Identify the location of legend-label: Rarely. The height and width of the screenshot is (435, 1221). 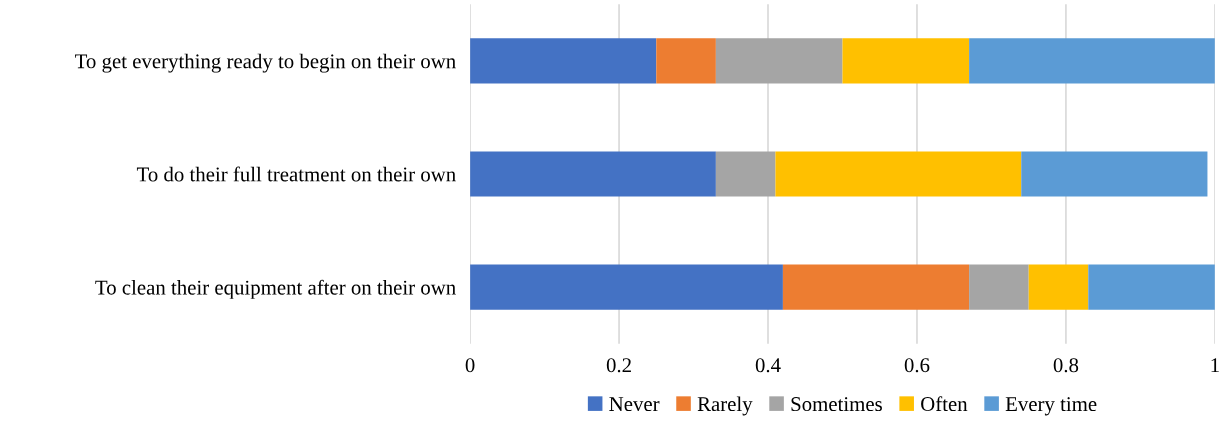
(725, 406).